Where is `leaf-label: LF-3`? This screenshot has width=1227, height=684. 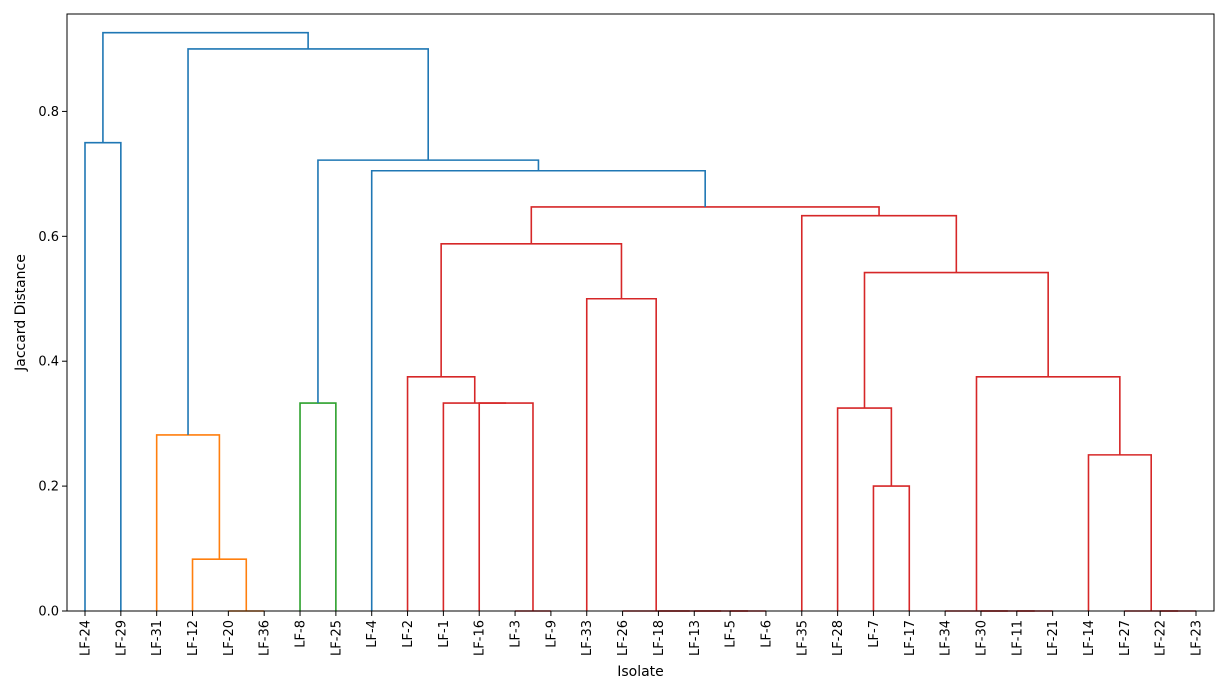
leaf-label: LF-3 is located at coordinates (516, 634).